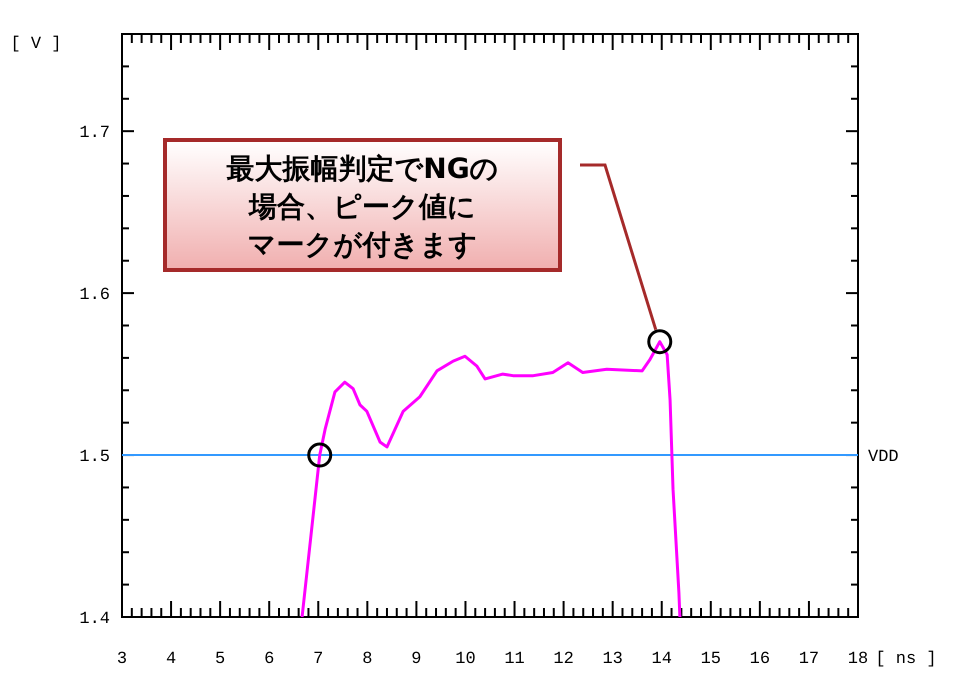  Describe the element at coordinates (465, 659) in the screenshot. I see `x-tick-label: 10` at that location.